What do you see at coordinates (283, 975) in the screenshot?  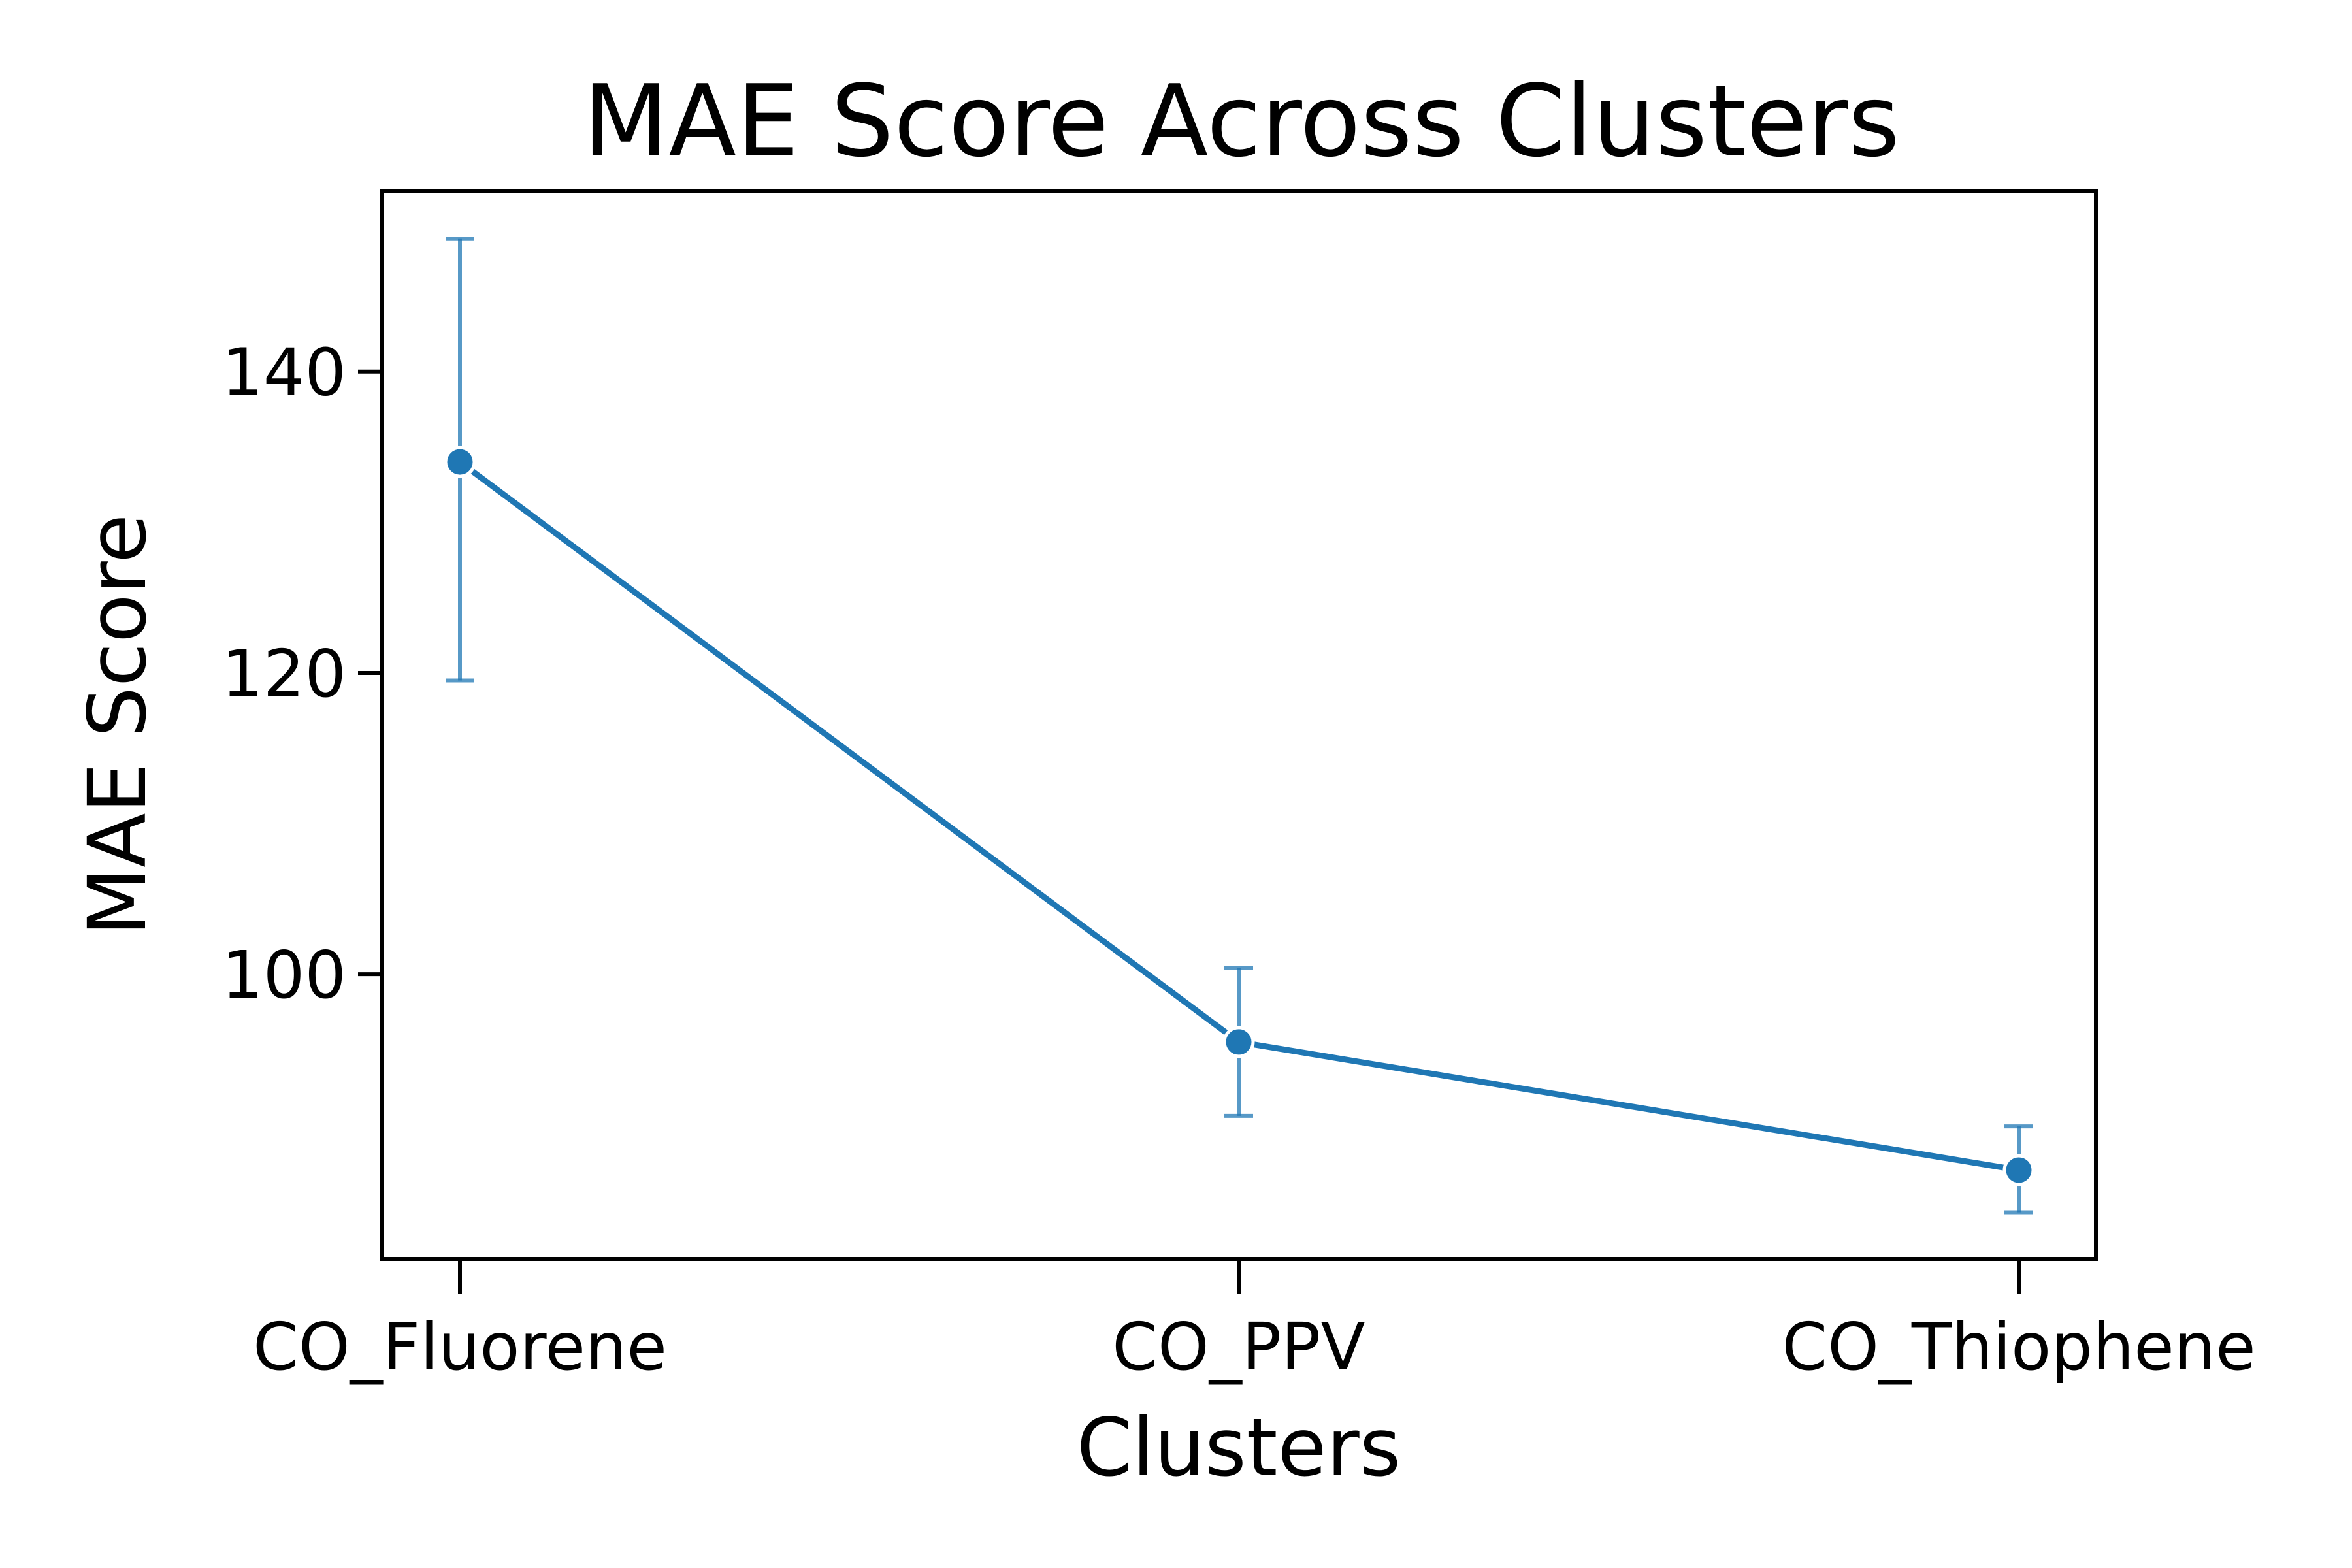 I see `y-tick-label-100: 100` at bounding box center [283, 975].